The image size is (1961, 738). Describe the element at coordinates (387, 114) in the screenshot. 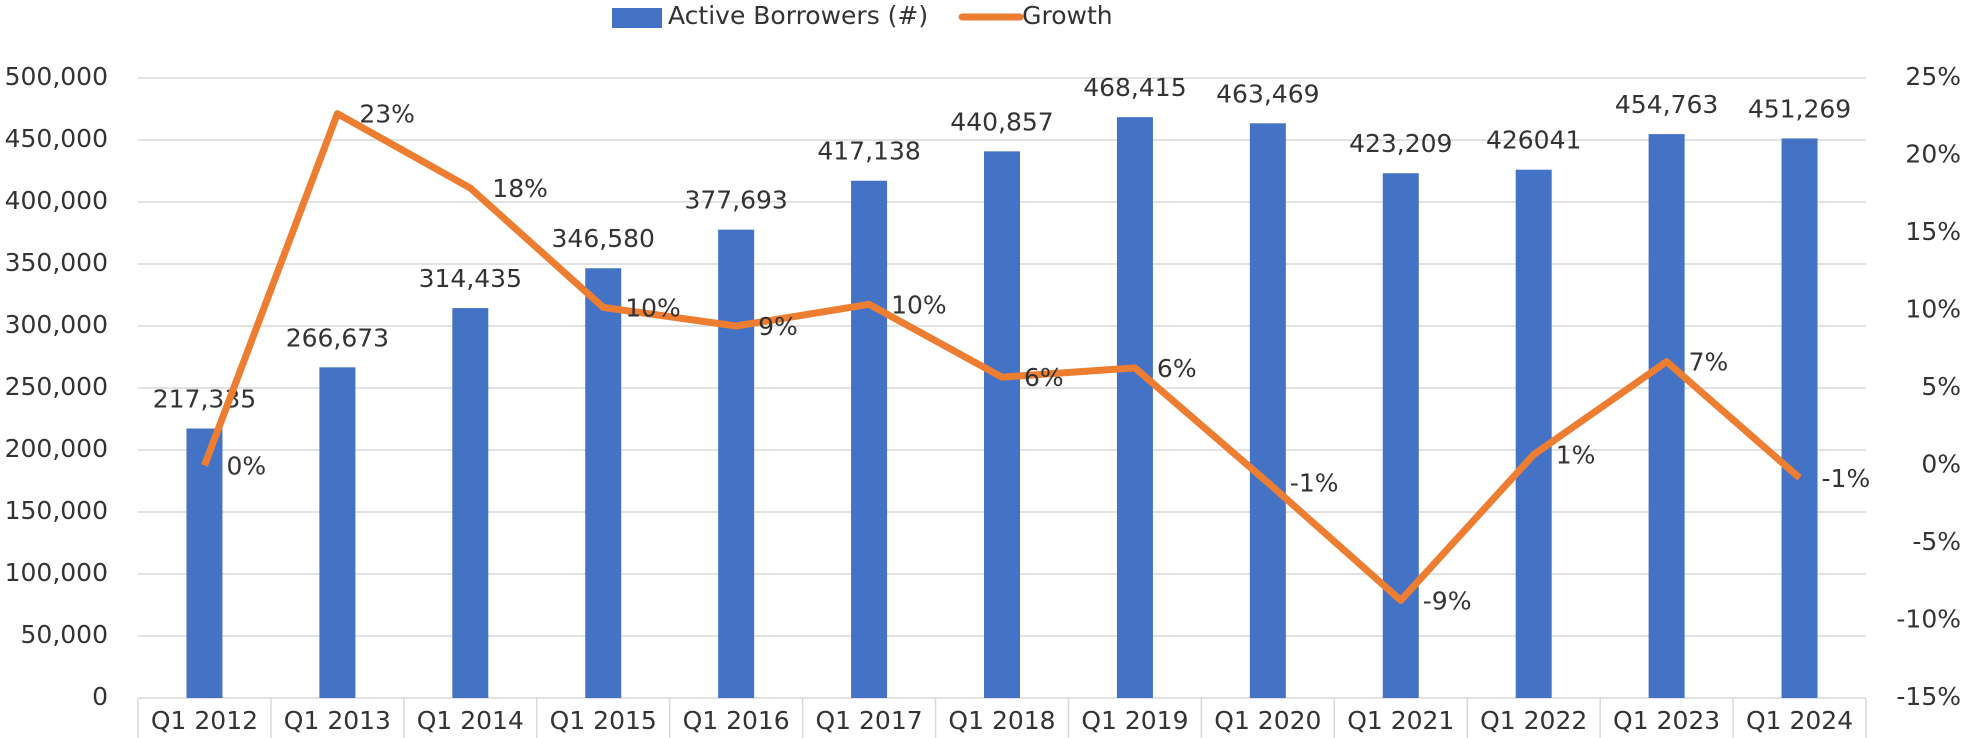

I see `line-value-label: 23%` at that location.